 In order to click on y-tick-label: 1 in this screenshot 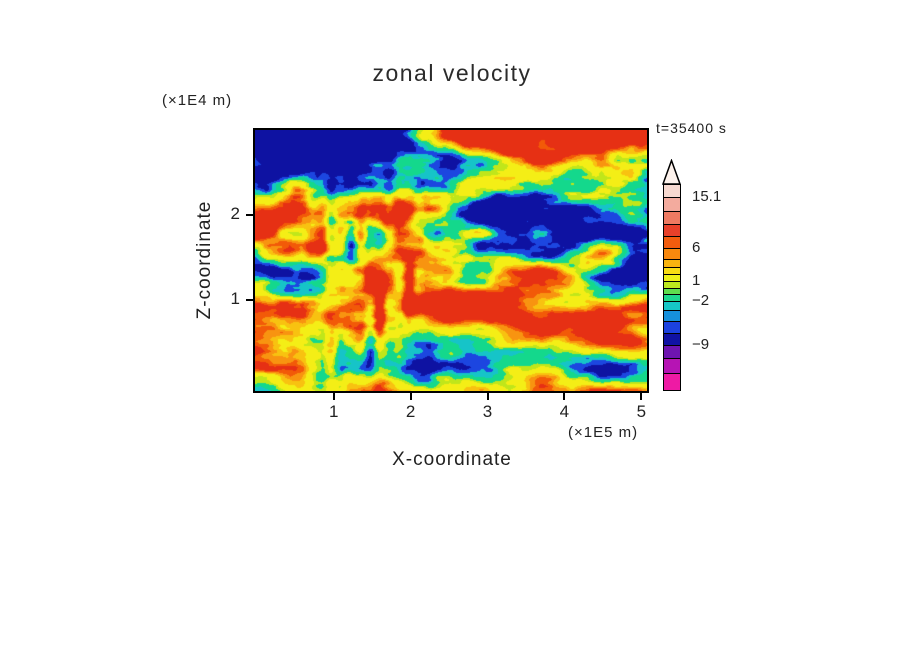, I will do `click(235, 299)`.